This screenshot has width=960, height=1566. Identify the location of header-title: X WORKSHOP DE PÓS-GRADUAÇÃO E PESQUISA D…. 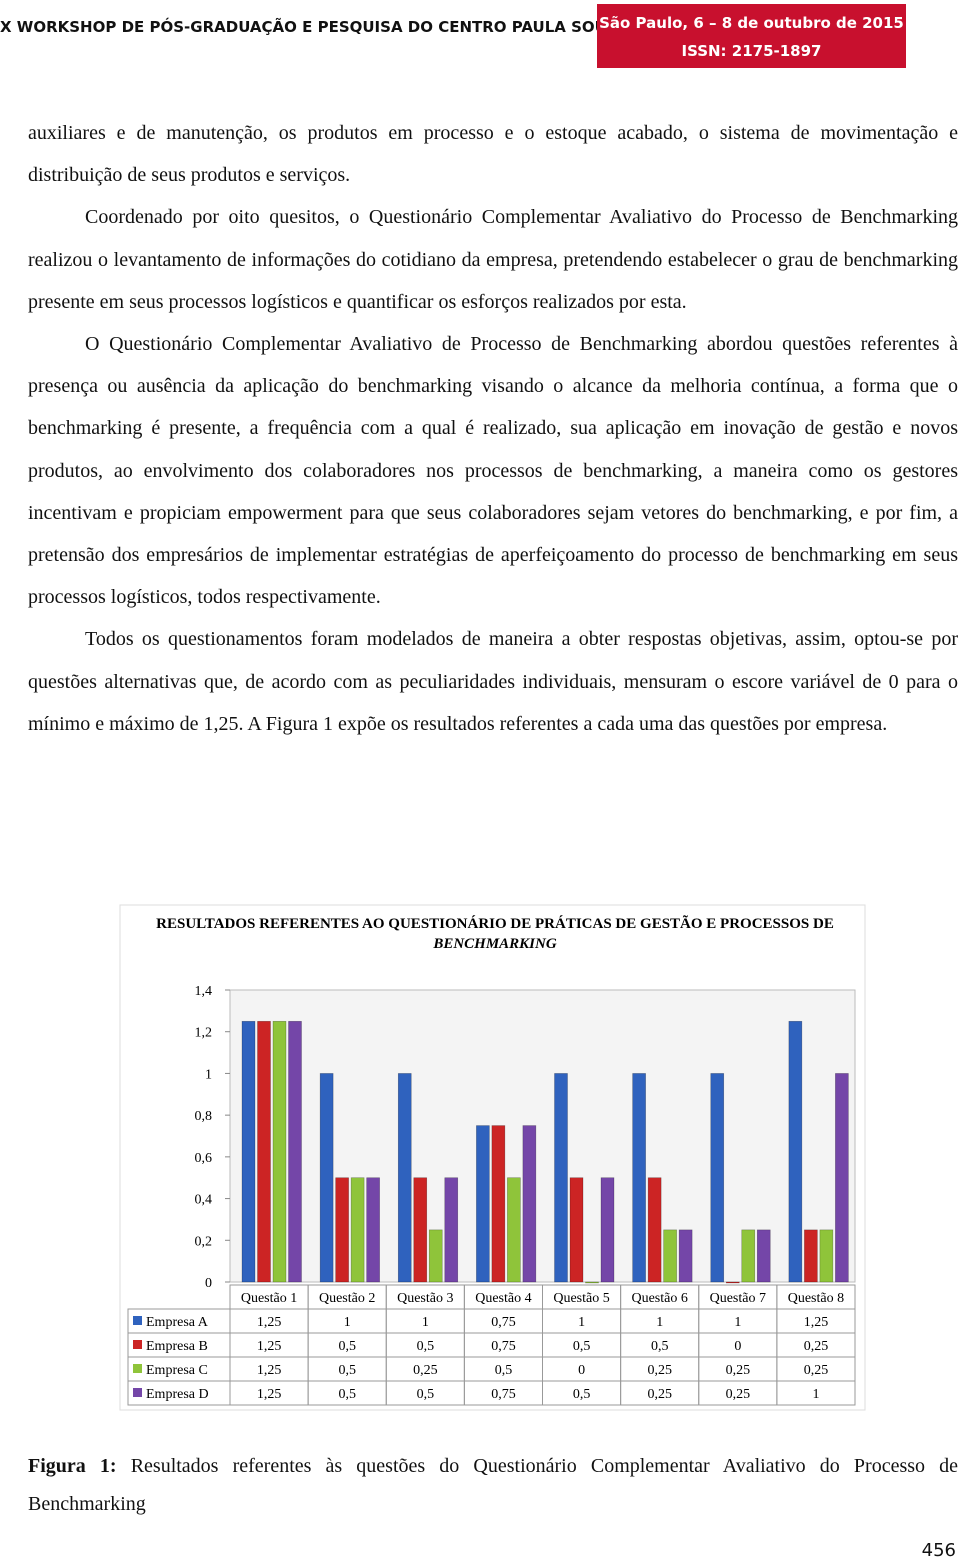
(320, 27).